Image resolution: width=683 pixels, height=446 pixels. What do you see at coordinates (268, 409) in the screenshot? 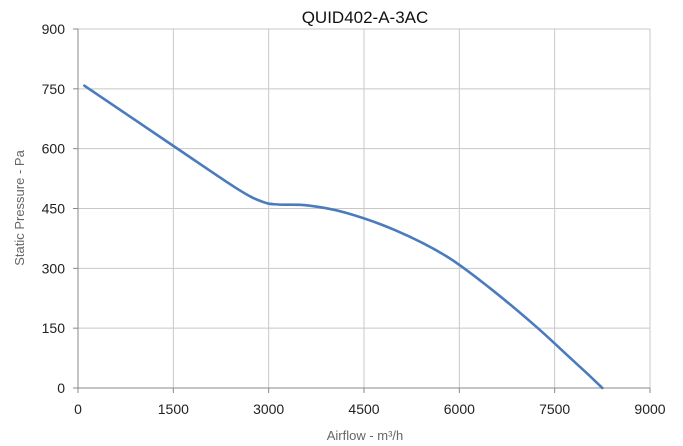
I see `x-tick-label: 3000` at bounding box center [268, 409].